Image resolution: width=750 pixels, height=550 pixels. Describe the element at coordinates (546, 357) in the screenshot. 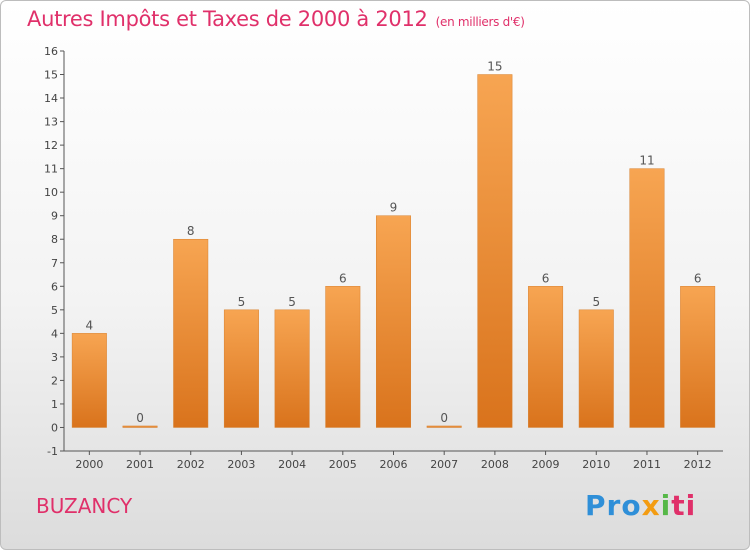

I see `bar-2009` at that location.